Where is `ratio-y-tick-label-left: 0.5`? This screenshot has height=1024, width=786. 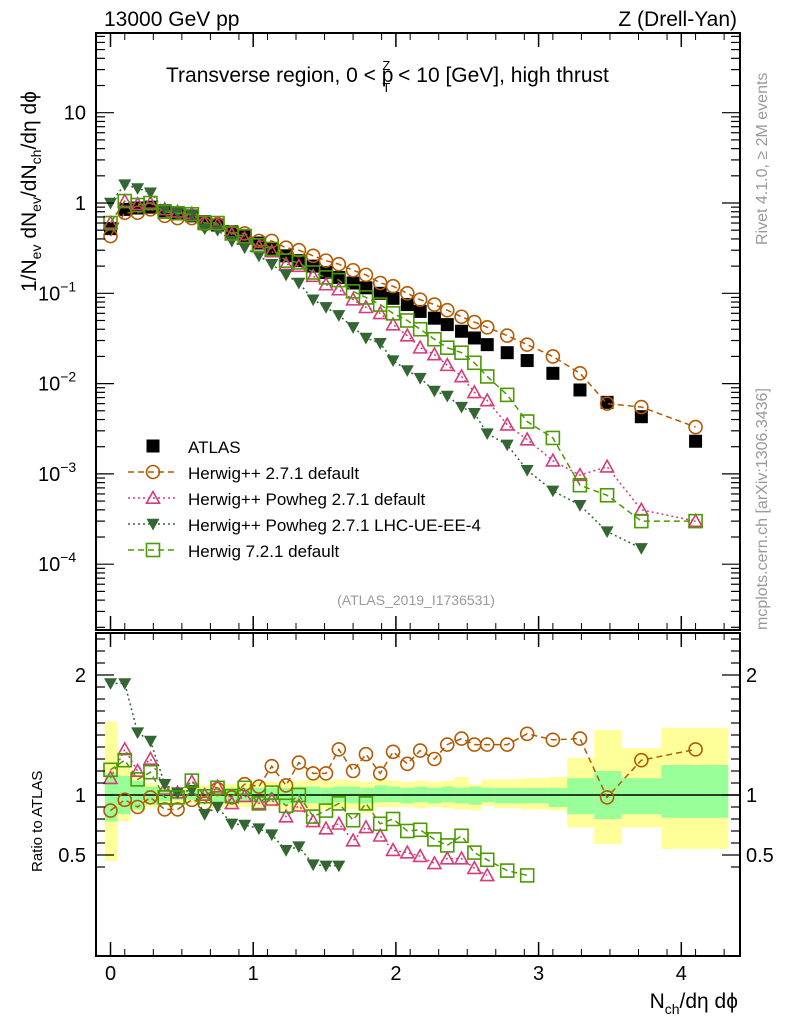 ratio-y-tick-label-left: 0.5 is located at coordinates (72, 856).